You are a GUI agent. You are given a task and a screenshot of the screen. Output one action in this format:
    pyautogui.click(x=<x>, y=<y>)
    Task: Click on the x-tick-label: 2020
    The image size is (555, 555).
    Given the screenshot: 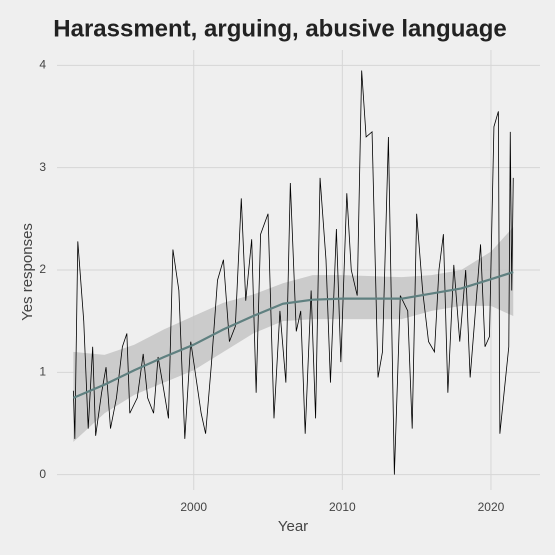 What is the action you would take?
    pyautogui.click(x=491, y=507)
    